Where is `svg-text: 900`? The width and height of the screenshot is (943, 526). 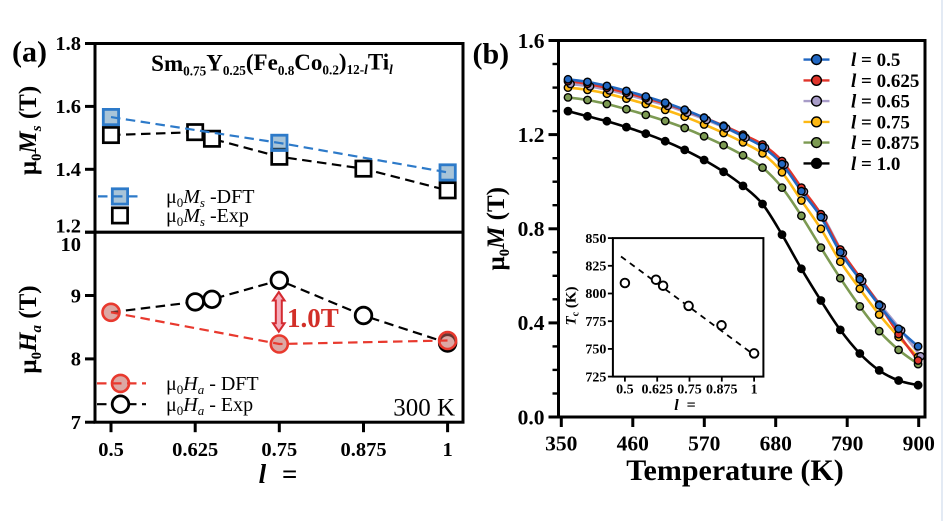 svg-text: 900 is located at coordinates (919, 444).